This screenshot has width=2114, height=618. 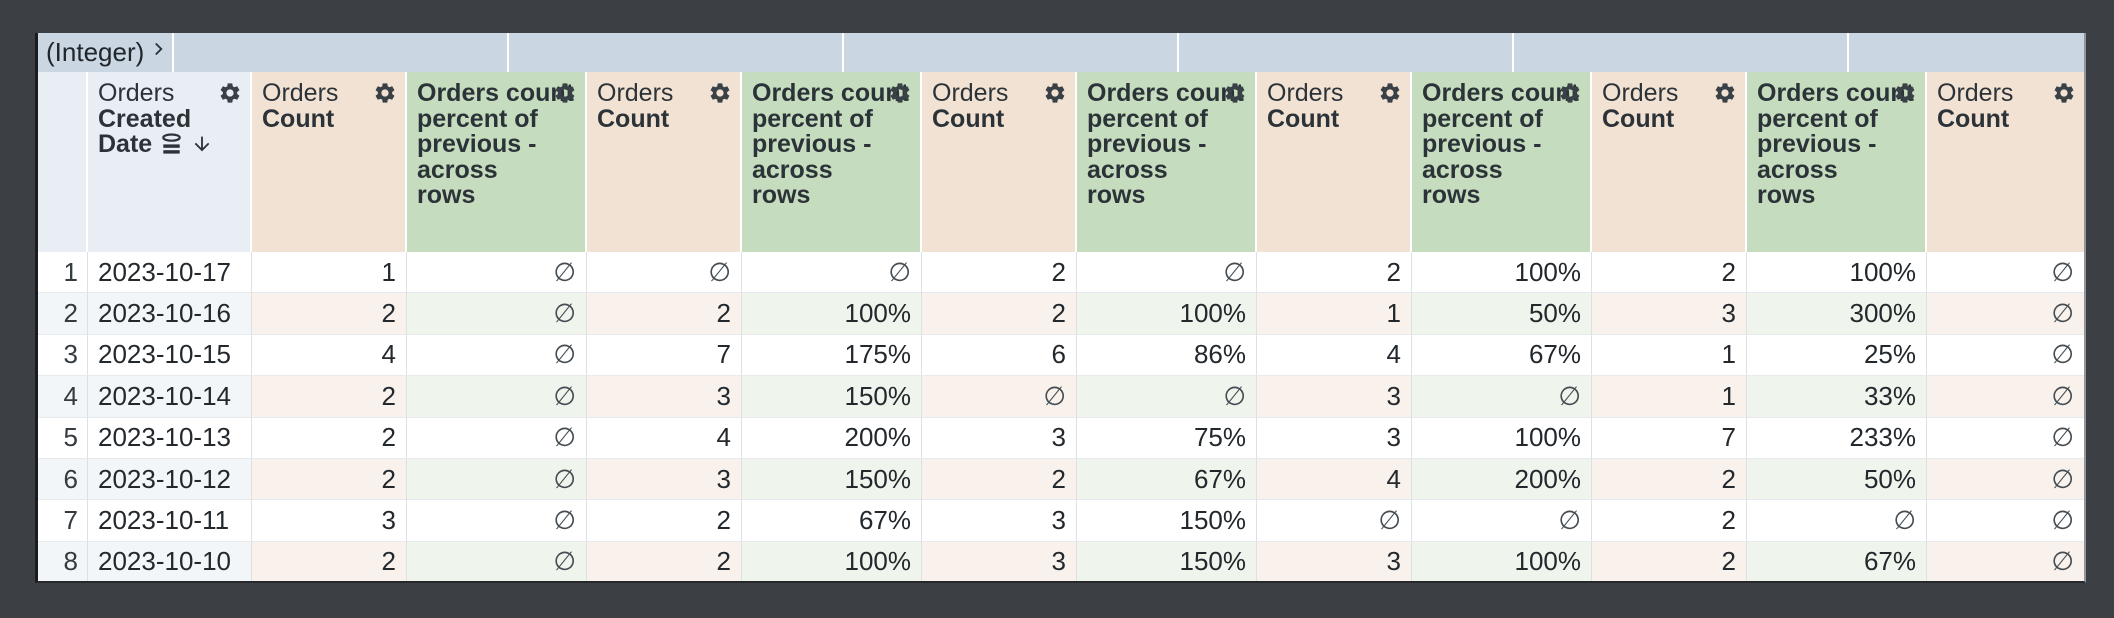 I want to click on cell-created-date: 2023-10-17, so click(x=170, y=273).